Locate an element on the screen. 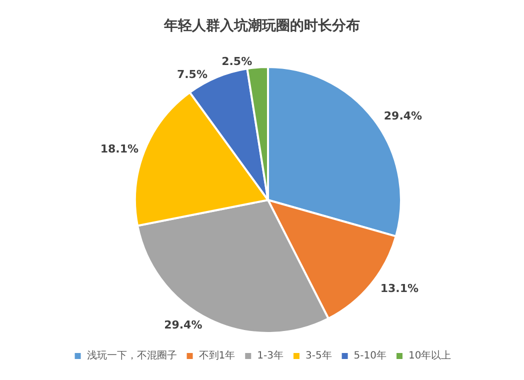 The image size is (524, 380). legend-label: 浅玩一下，不混圈子 is located at coordinates (131, 356).